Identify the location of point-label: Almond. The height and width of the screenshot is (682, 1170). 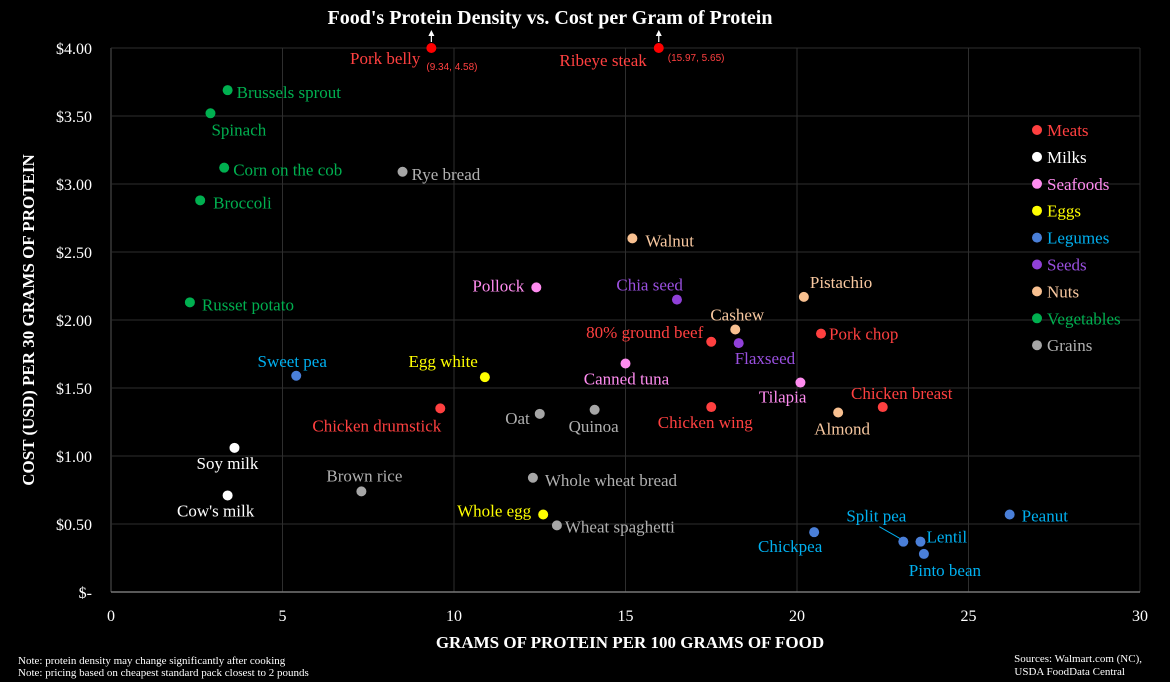
(842, 428).